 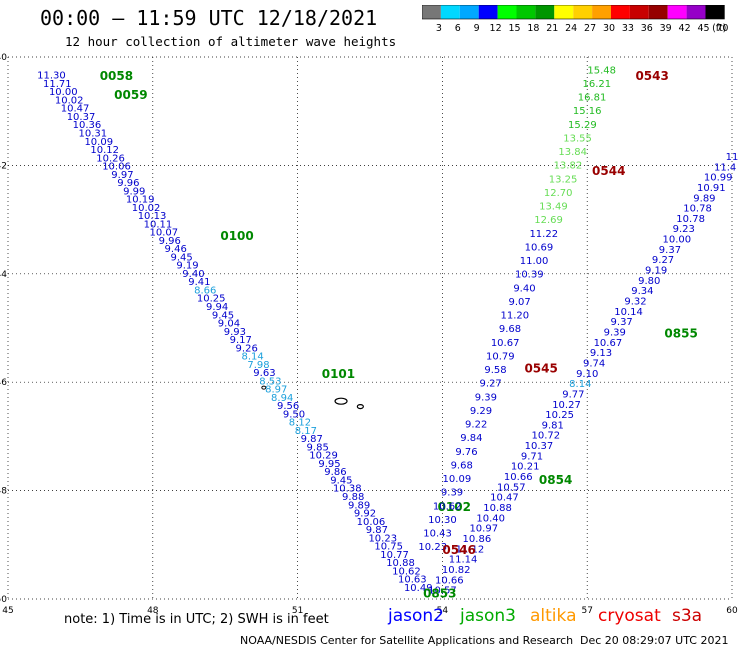 What do you see at coordinates (447, 506) in the screenshot?
I see `swh-value-label: 10.62` at bounding box center [447, 506].